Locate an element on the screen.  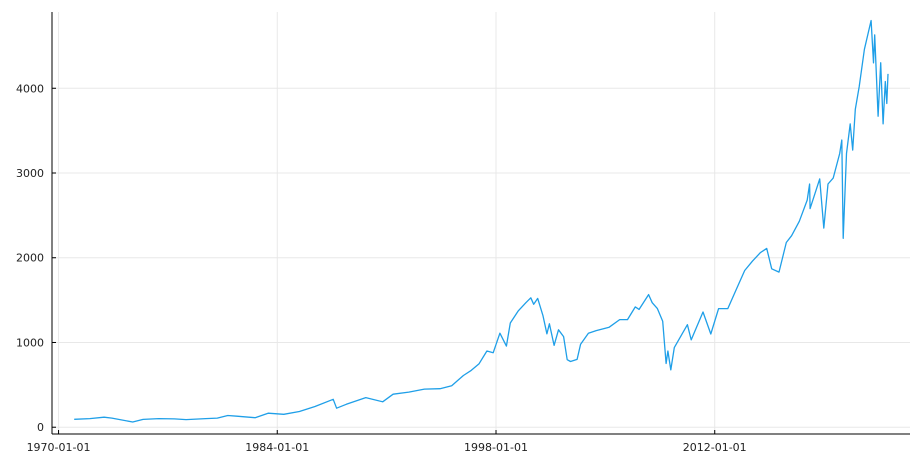
x-tick-label: 1984-01-01 is located at coordinates (277, 447).